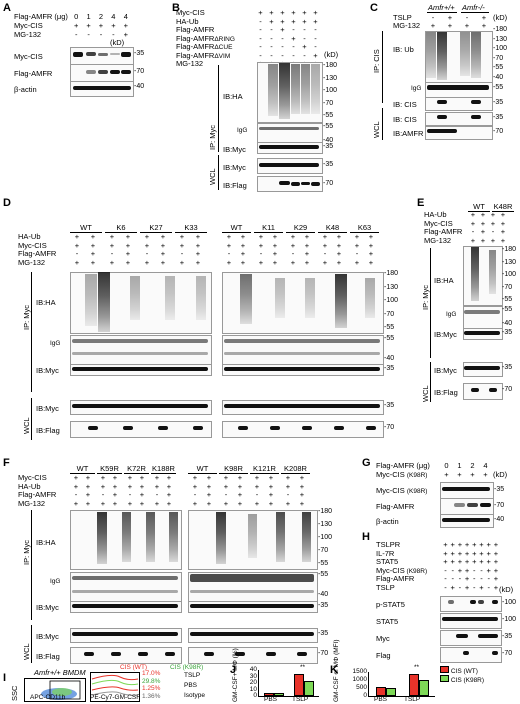 This screenshot has height=704, width=520. What do you see at coordinates (139, 71) in the screenshot?
I see `a-marker: -70` at bounding box center [139, 71].